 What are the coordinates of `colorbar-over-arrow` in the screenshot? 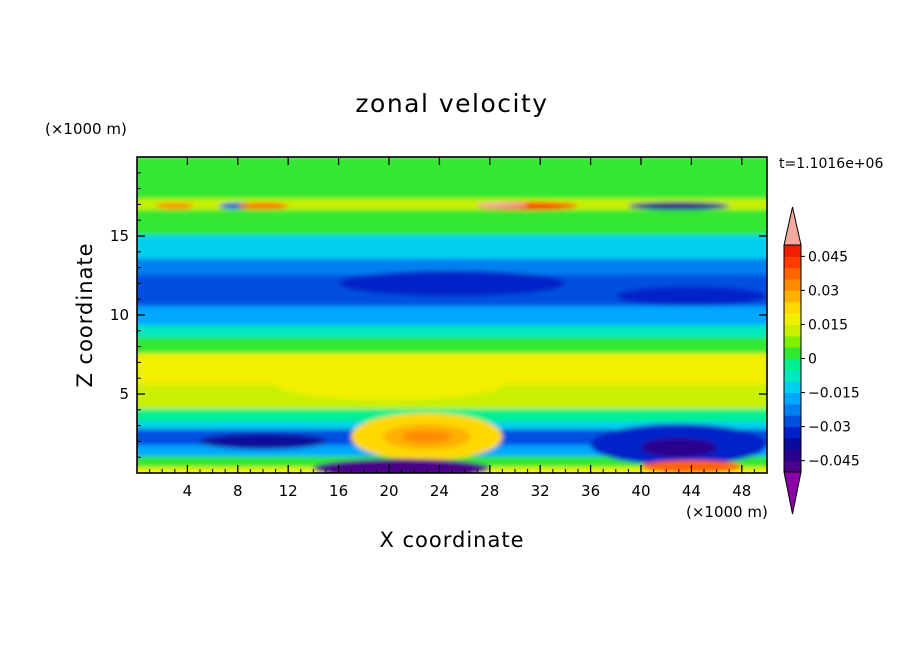 It's located at (792, 226).